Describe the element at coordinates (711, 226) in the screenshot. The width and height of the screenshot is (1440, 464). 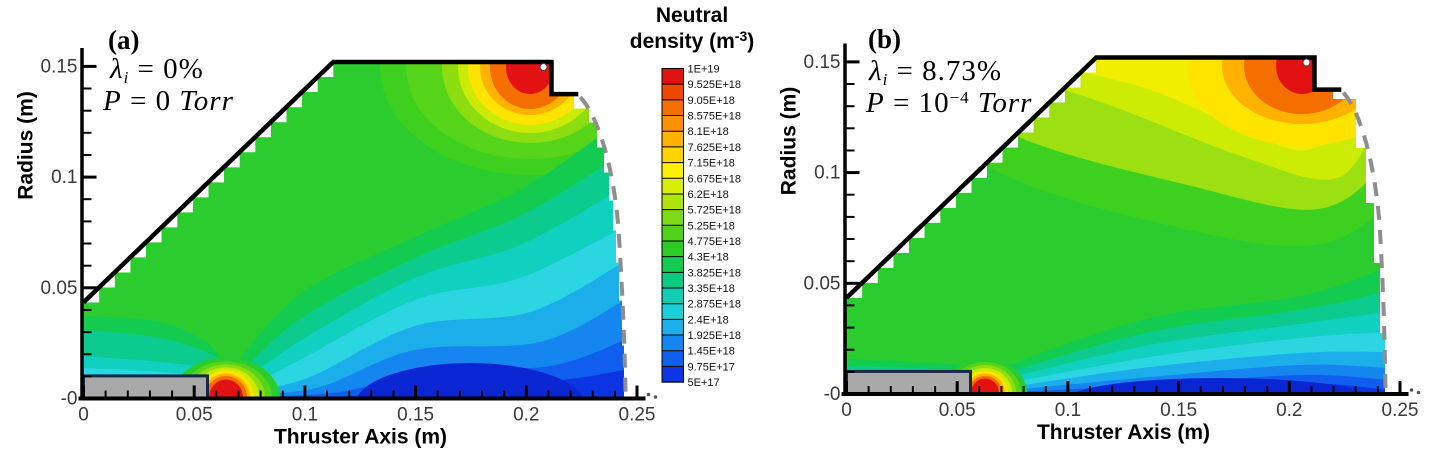
I see `svg-text: 5.25E+18` at that location.